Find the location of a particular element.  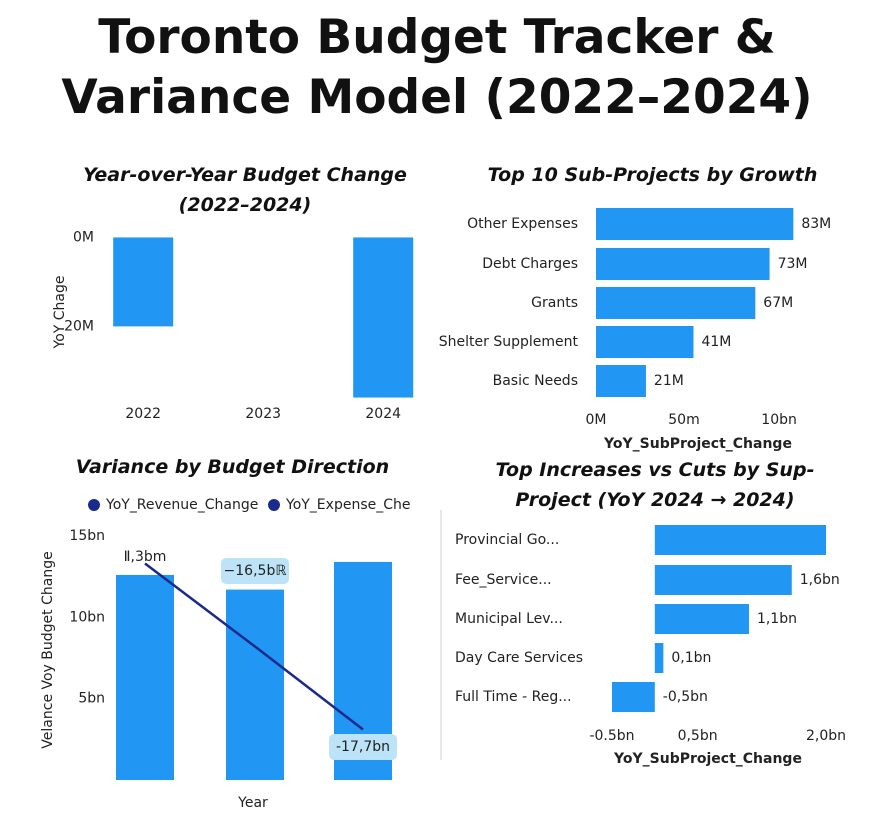

y-tick-label: 10bn is located at coordinates (87, 617).